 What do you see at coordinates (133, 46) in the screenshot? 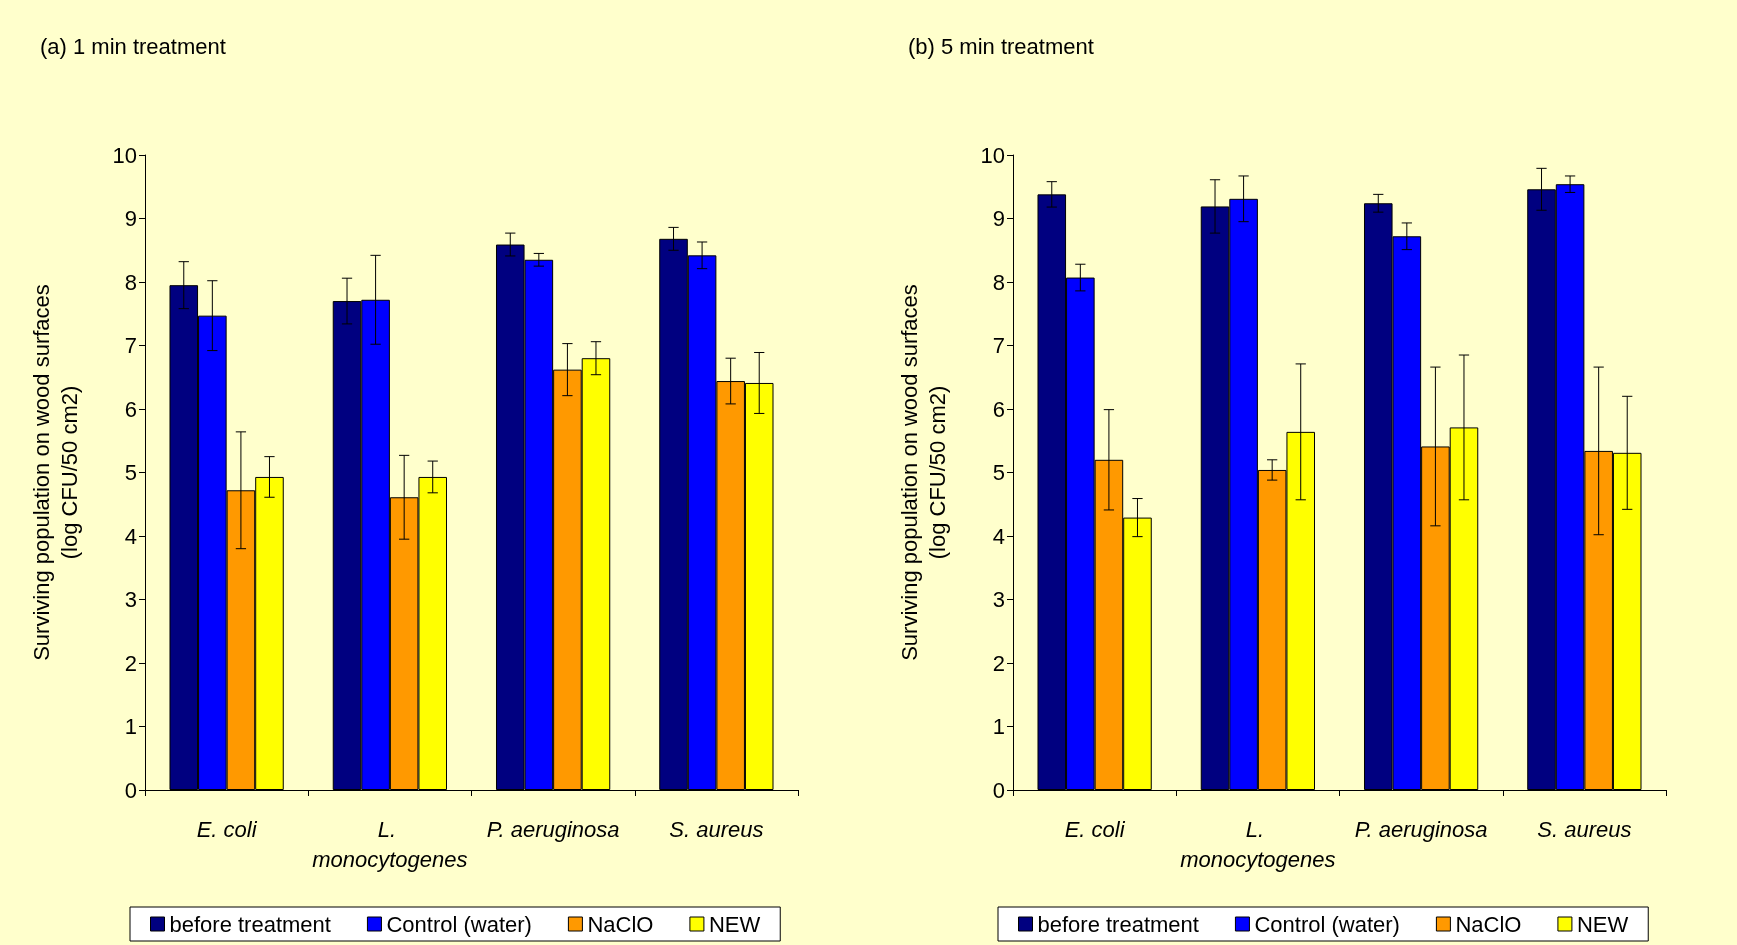
I see `chart-title: (a) 1 min treatment` at bounding box center [133, 46].